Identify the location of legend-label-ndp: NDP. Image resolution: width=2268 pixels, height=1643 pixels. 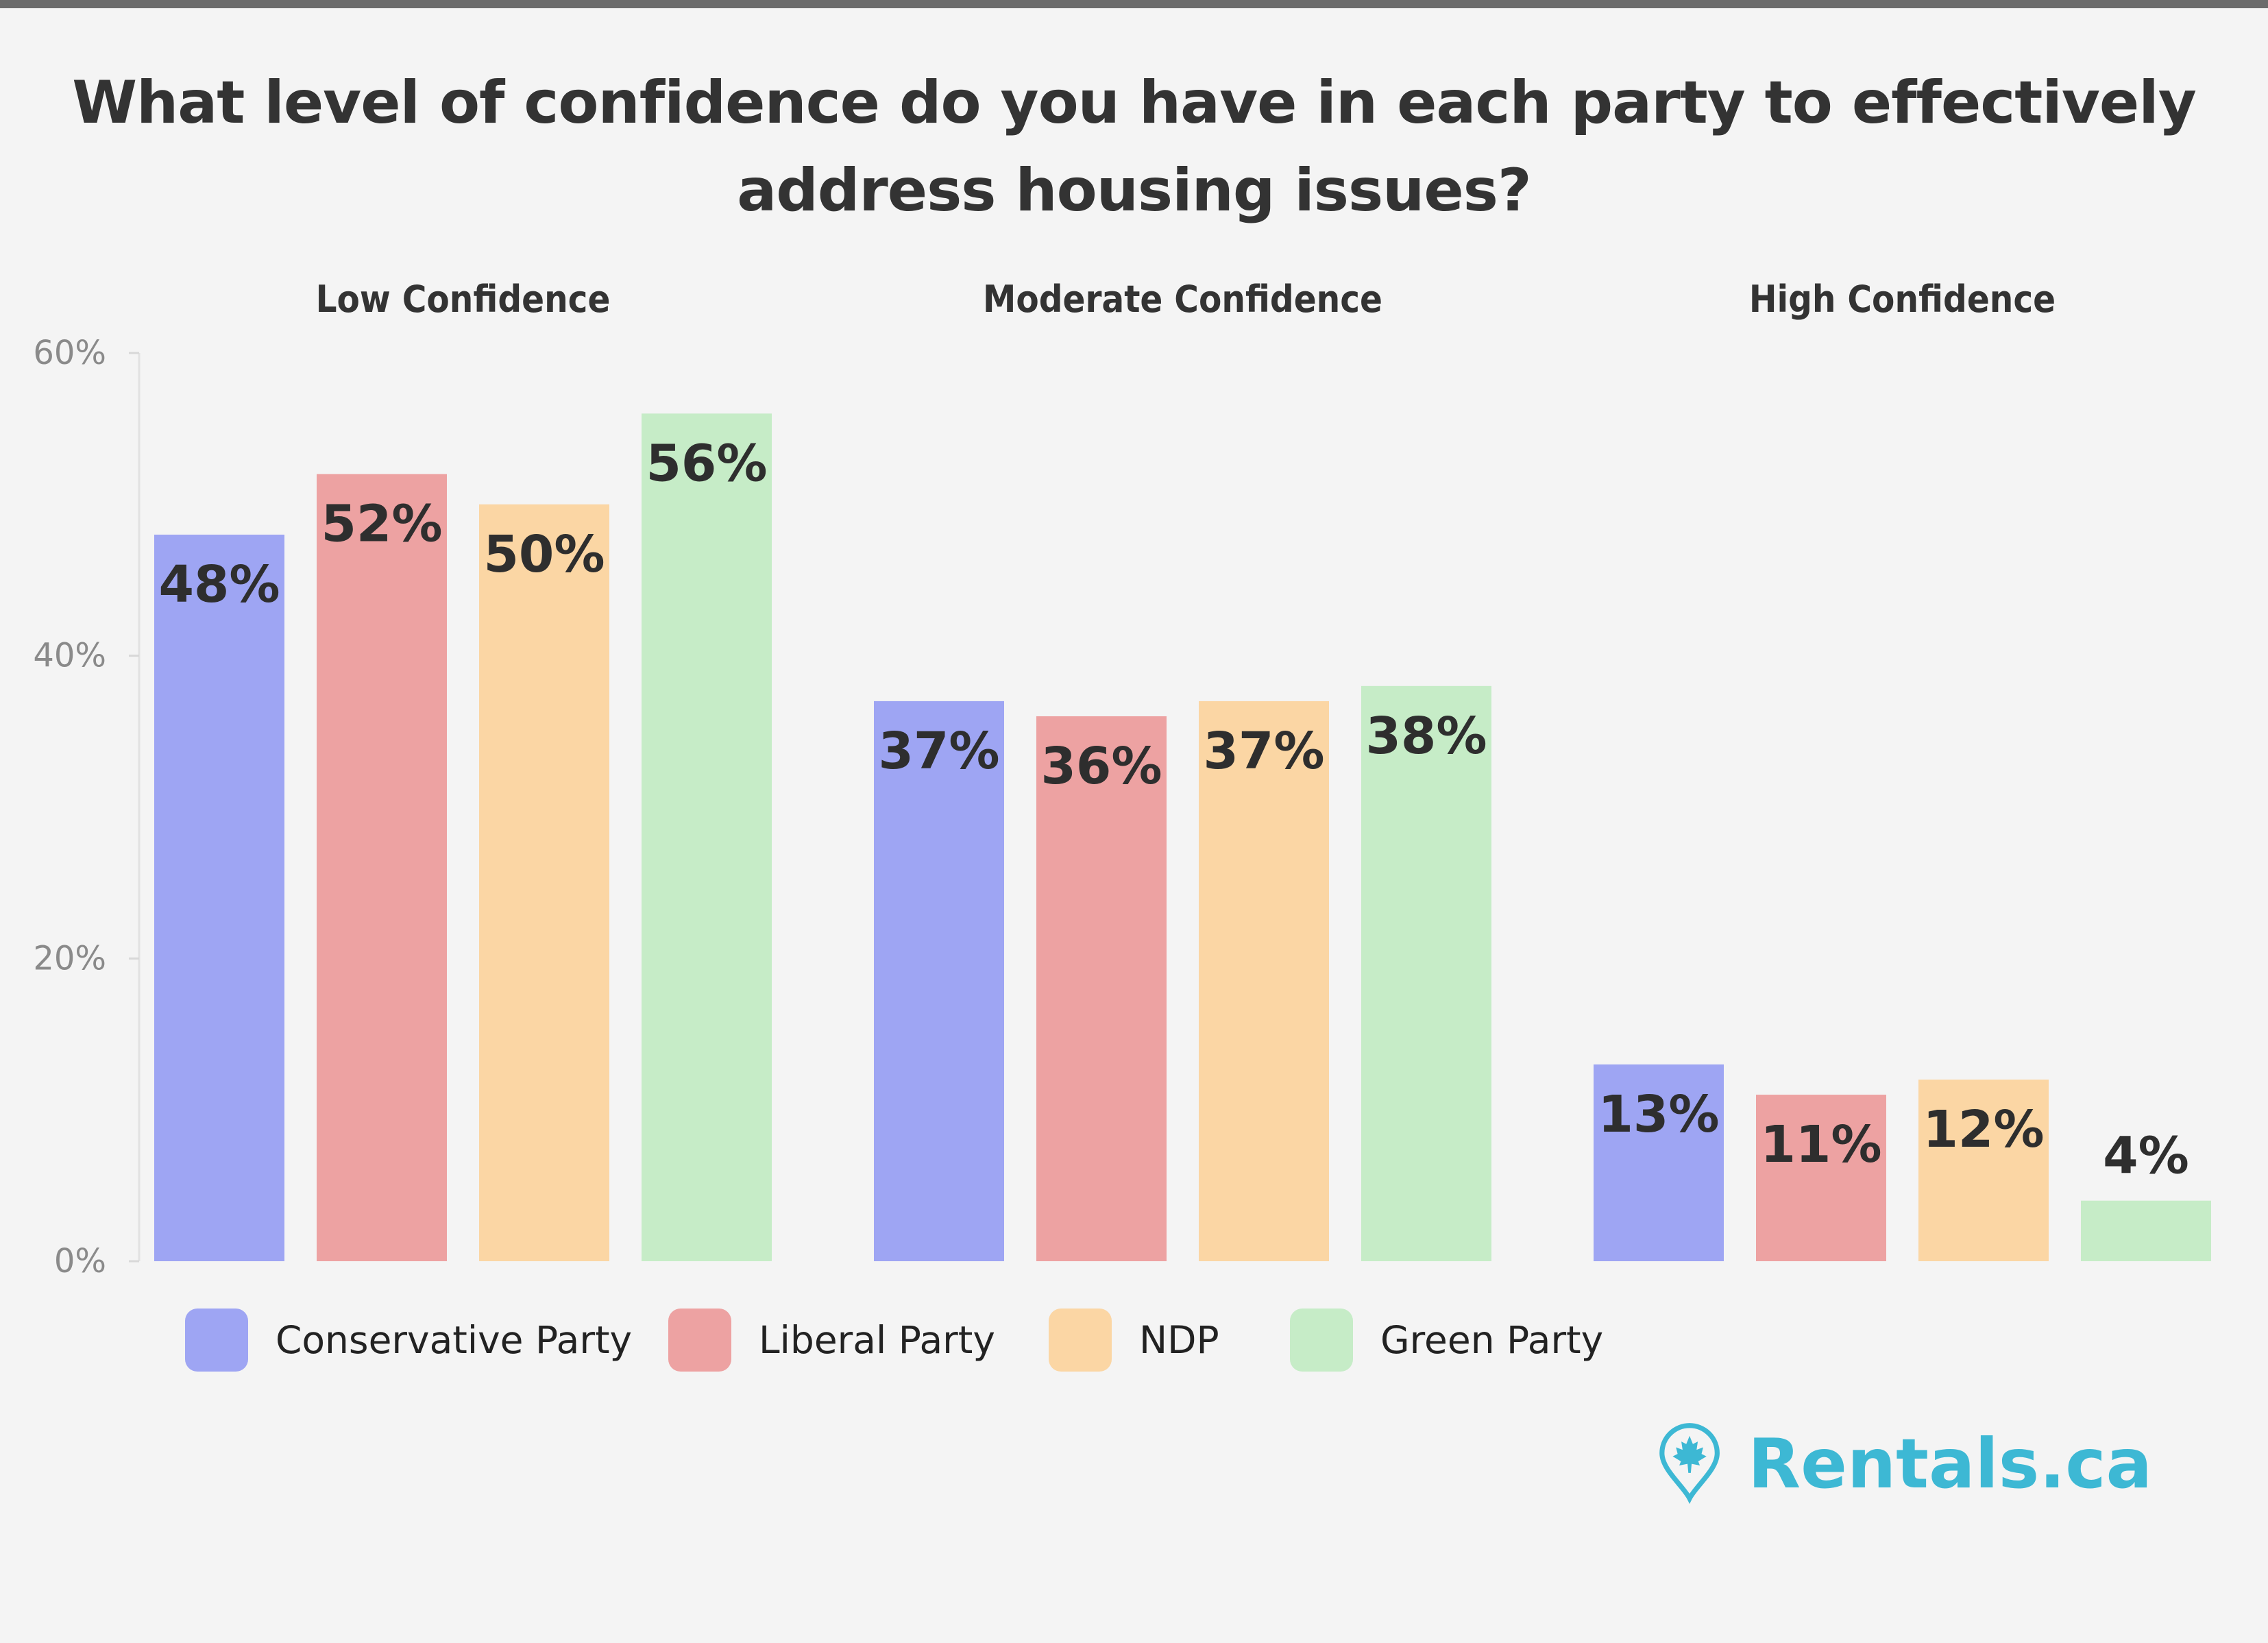
(1179, 1340).